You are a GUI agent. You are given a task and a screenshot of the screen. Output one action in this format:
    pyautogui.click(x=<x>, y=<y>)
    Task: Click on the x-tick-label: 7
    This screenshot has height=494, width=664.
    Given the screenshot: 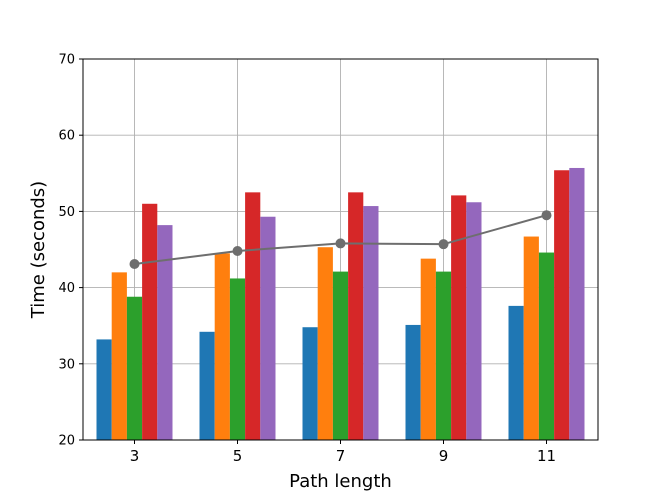 What is the action you would take?
    pyautogui.click(x=341, y=456)
    